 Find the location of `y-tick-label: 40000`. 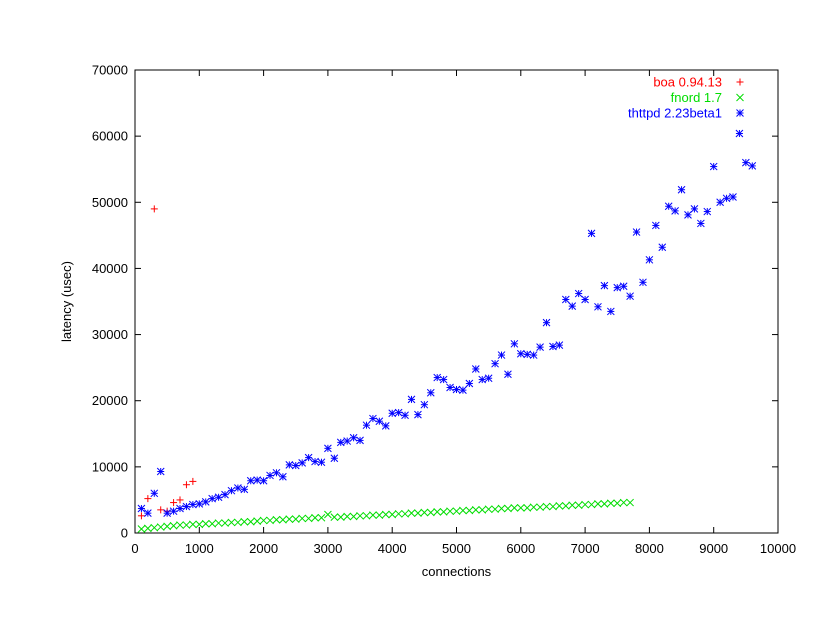

y-tick-label: 40000 is located at coordinates (110, 268).